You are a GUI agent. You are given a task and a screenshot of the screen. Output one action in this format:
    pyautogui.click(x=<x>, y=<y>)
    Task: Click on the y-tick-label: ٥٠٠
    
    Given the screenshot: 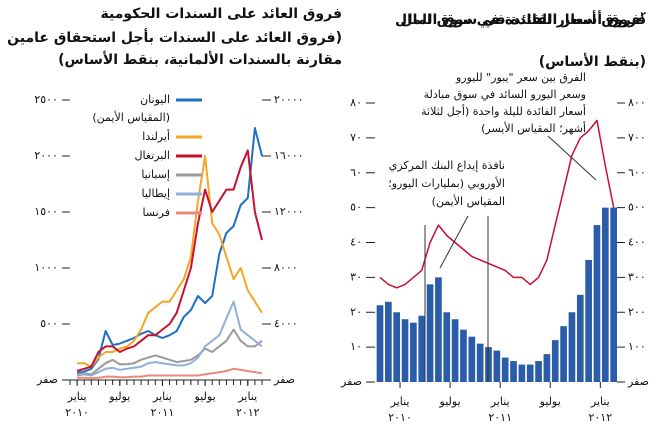 What is the action you would take?
    pyautogui.click(x=49, y=323)
    